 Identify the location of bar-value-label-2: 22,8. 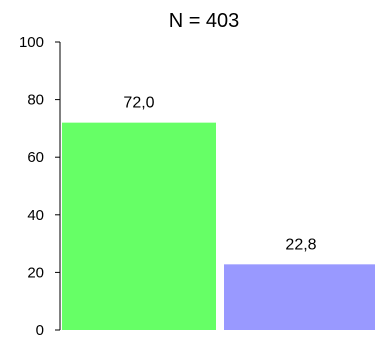
(300, 244).